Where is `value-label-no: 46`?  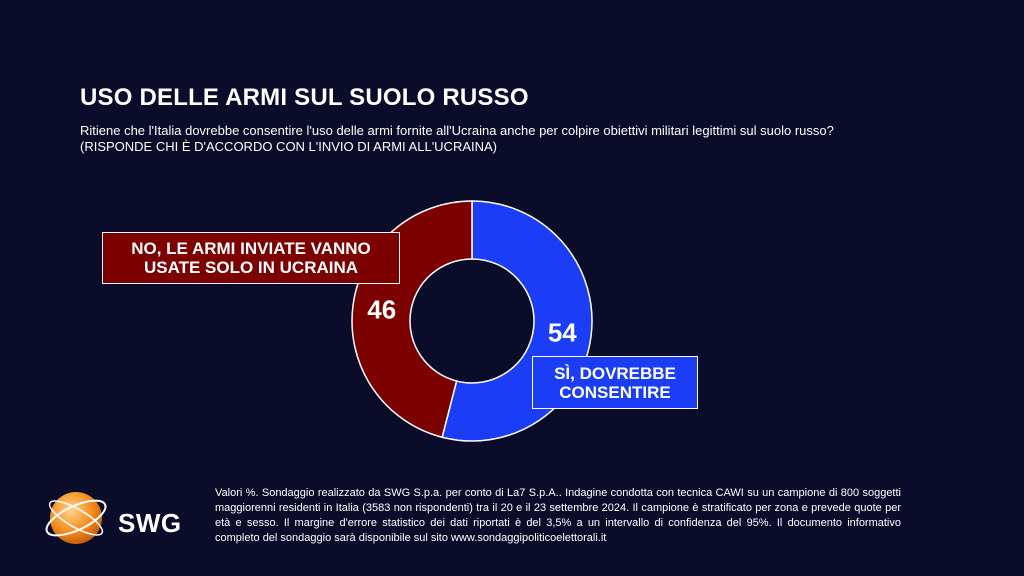
value-label-no: 46 is located at coordinates (381, 310).